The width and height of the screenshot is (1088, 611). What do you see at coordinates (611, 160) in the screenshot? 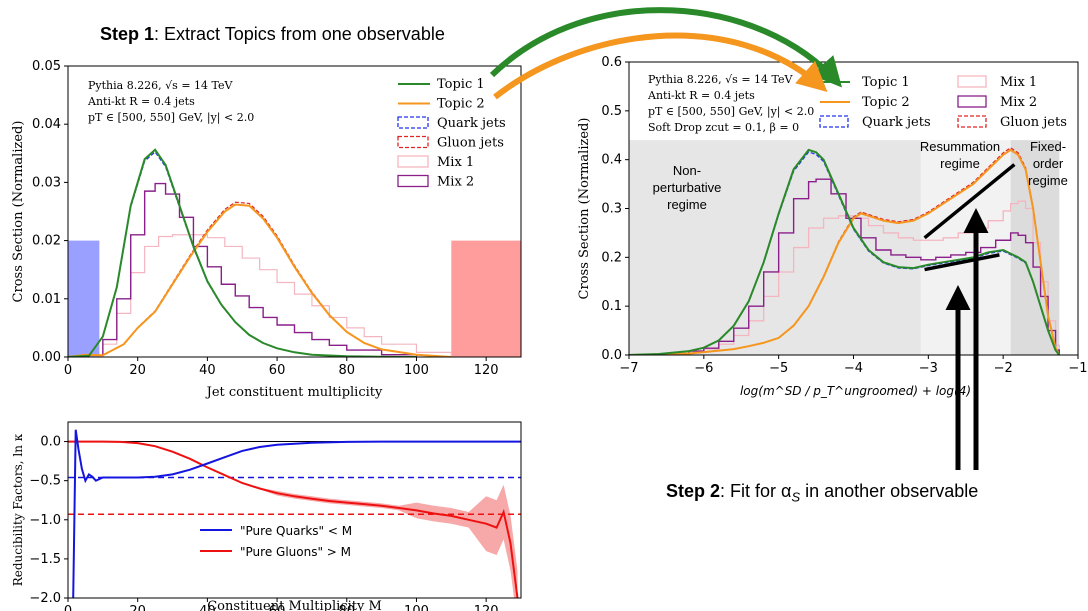
I see `y-tick-label: 0.4` at bounding box center [611, 160].